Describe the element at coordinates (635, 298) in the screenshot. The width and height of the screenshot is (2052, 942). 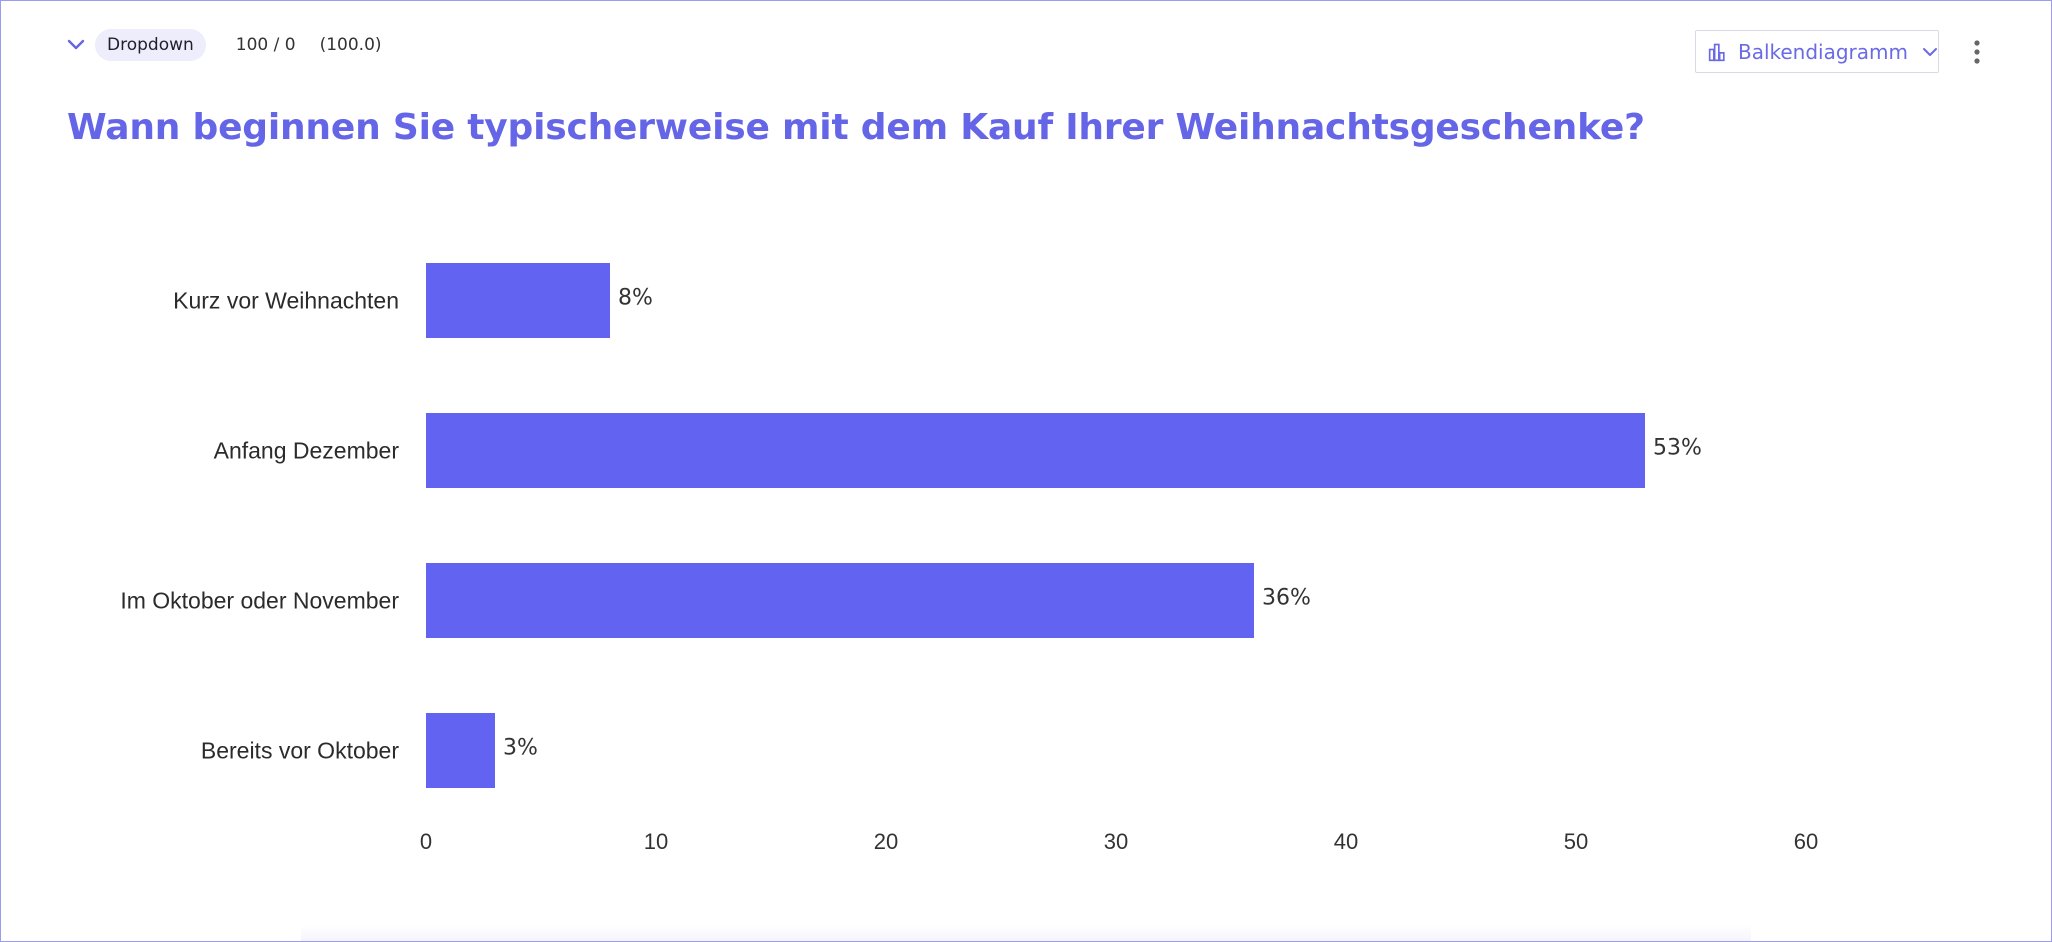
I see `data-label: 8%` at that location.